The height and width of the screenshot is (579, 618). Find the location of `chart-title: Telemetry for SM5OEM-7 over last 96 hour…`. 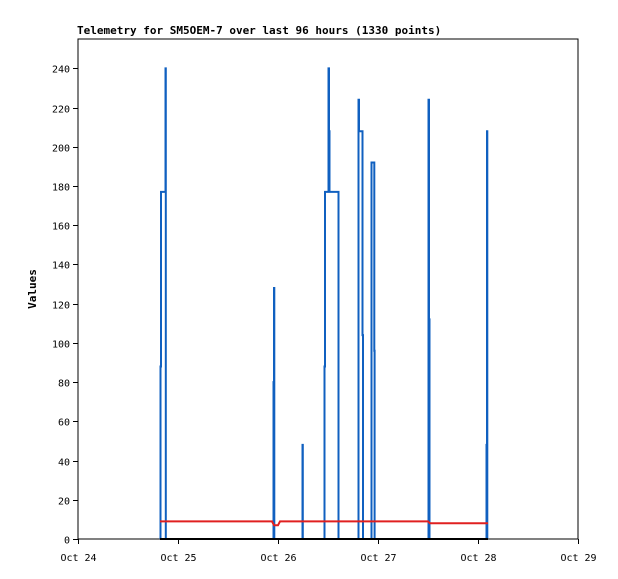

chart-title: Telemetry for SM5OEM-7 over last 96 hour… is located at coordinates (259, 30).